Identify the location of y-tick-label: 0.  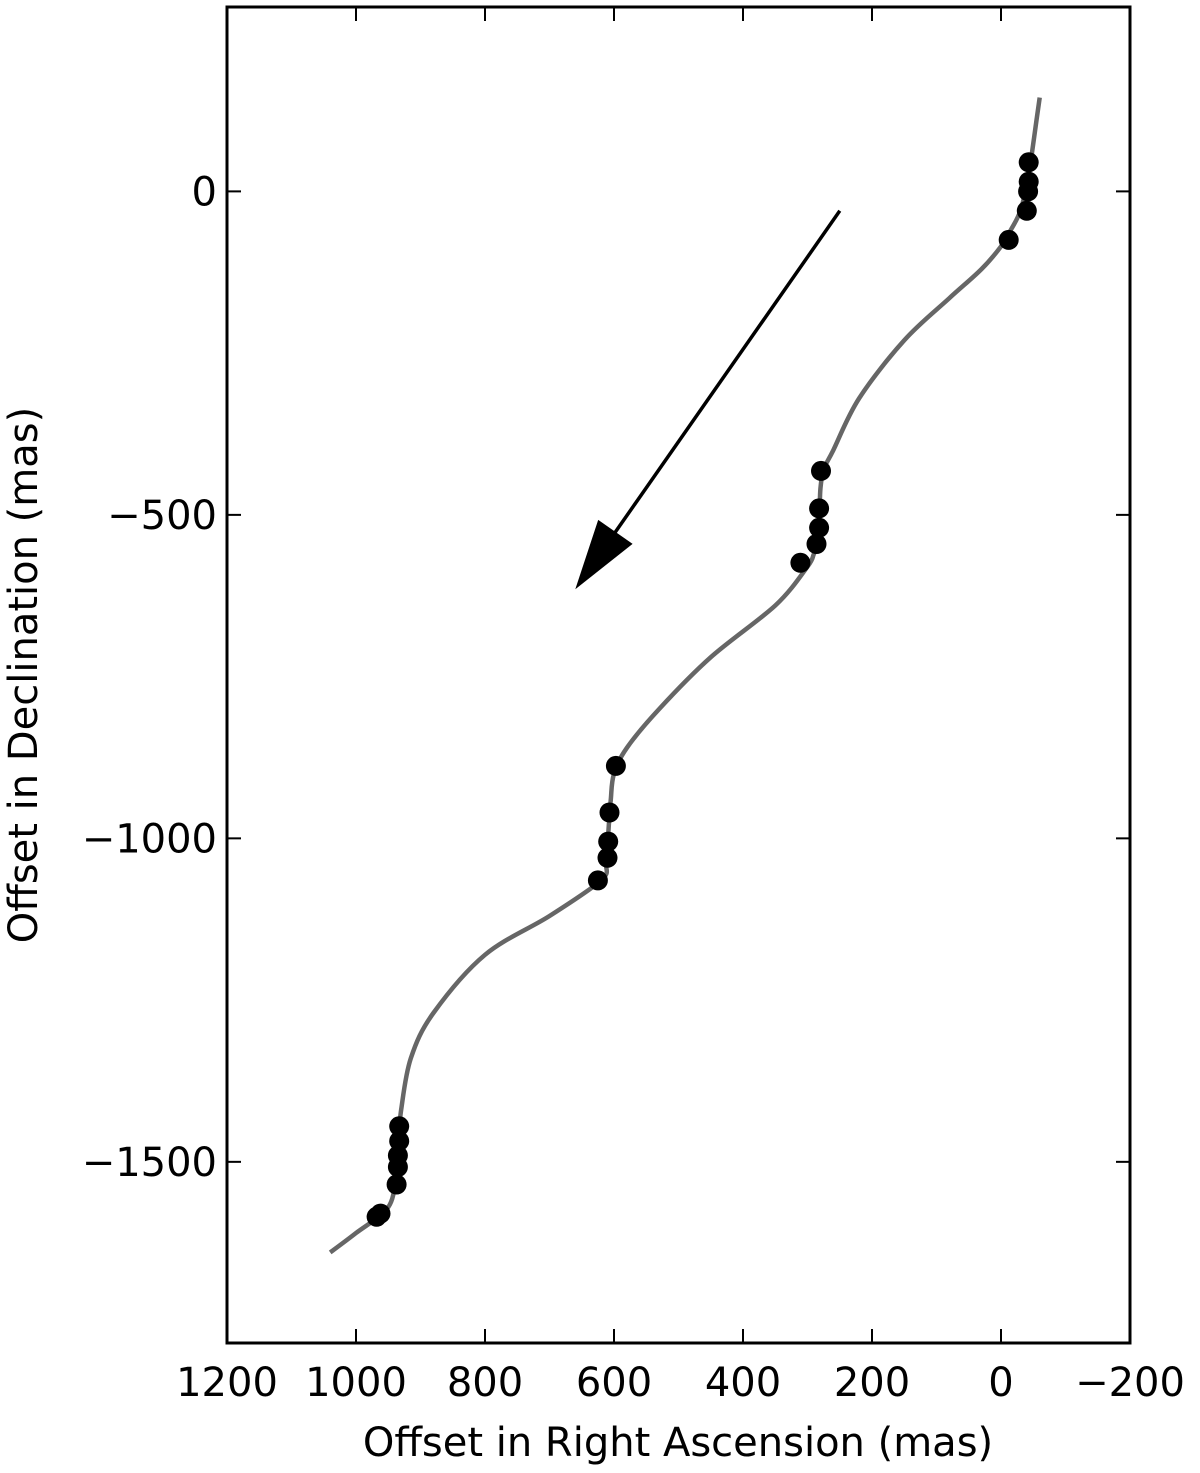
(204, 192).